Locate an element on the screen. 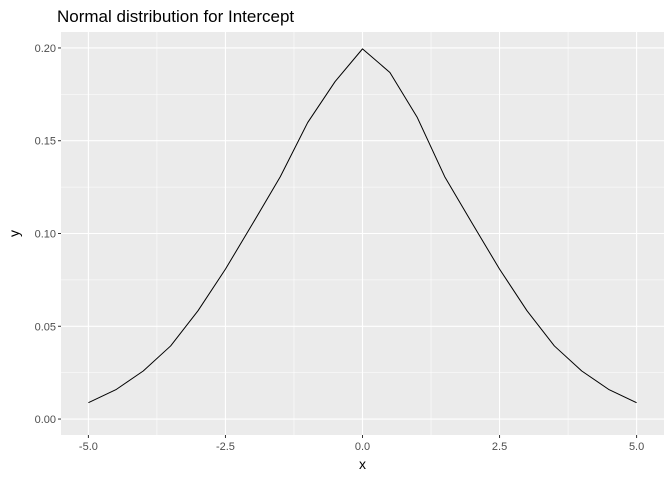  y-tick-label: 0.10 is located at coordinates (45, 235).